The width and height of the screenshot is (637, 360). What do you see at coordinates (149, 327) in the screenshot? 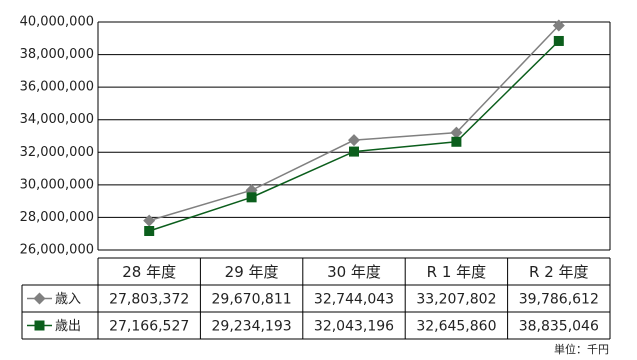
I see `table-value: 27,166,527` at bounding box center [149, 327].